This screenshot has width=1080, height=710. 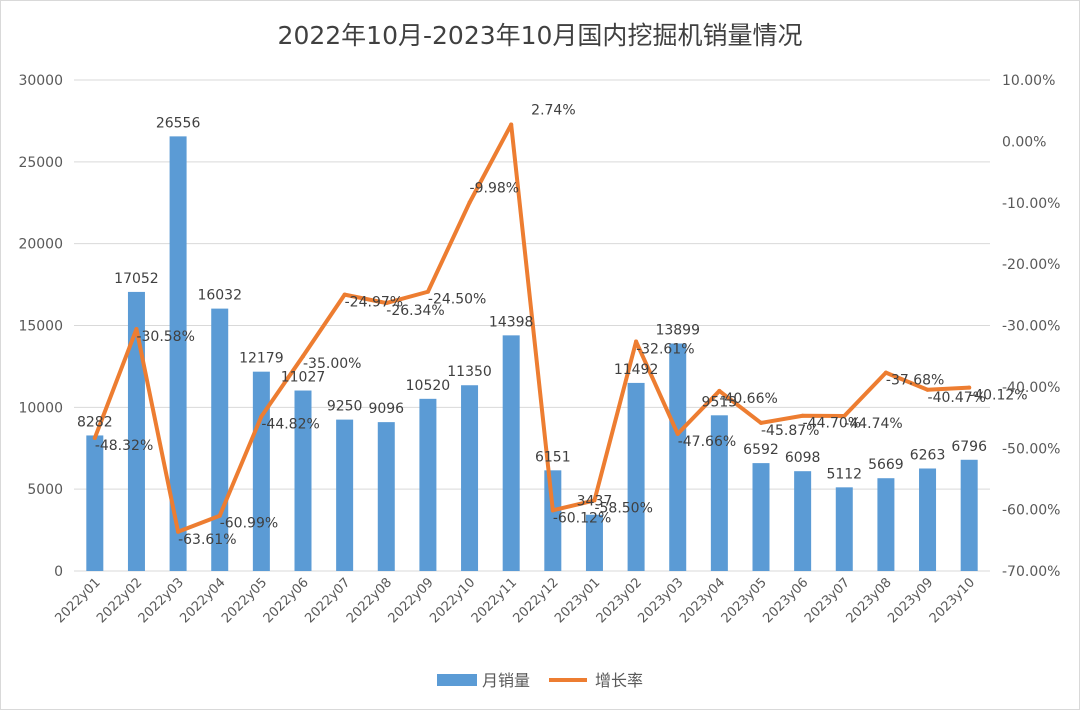 What do you see at coordinates (927, 389) in the screenshot?
I see `growth-point-2023y09` at bounding box center [927, 389].